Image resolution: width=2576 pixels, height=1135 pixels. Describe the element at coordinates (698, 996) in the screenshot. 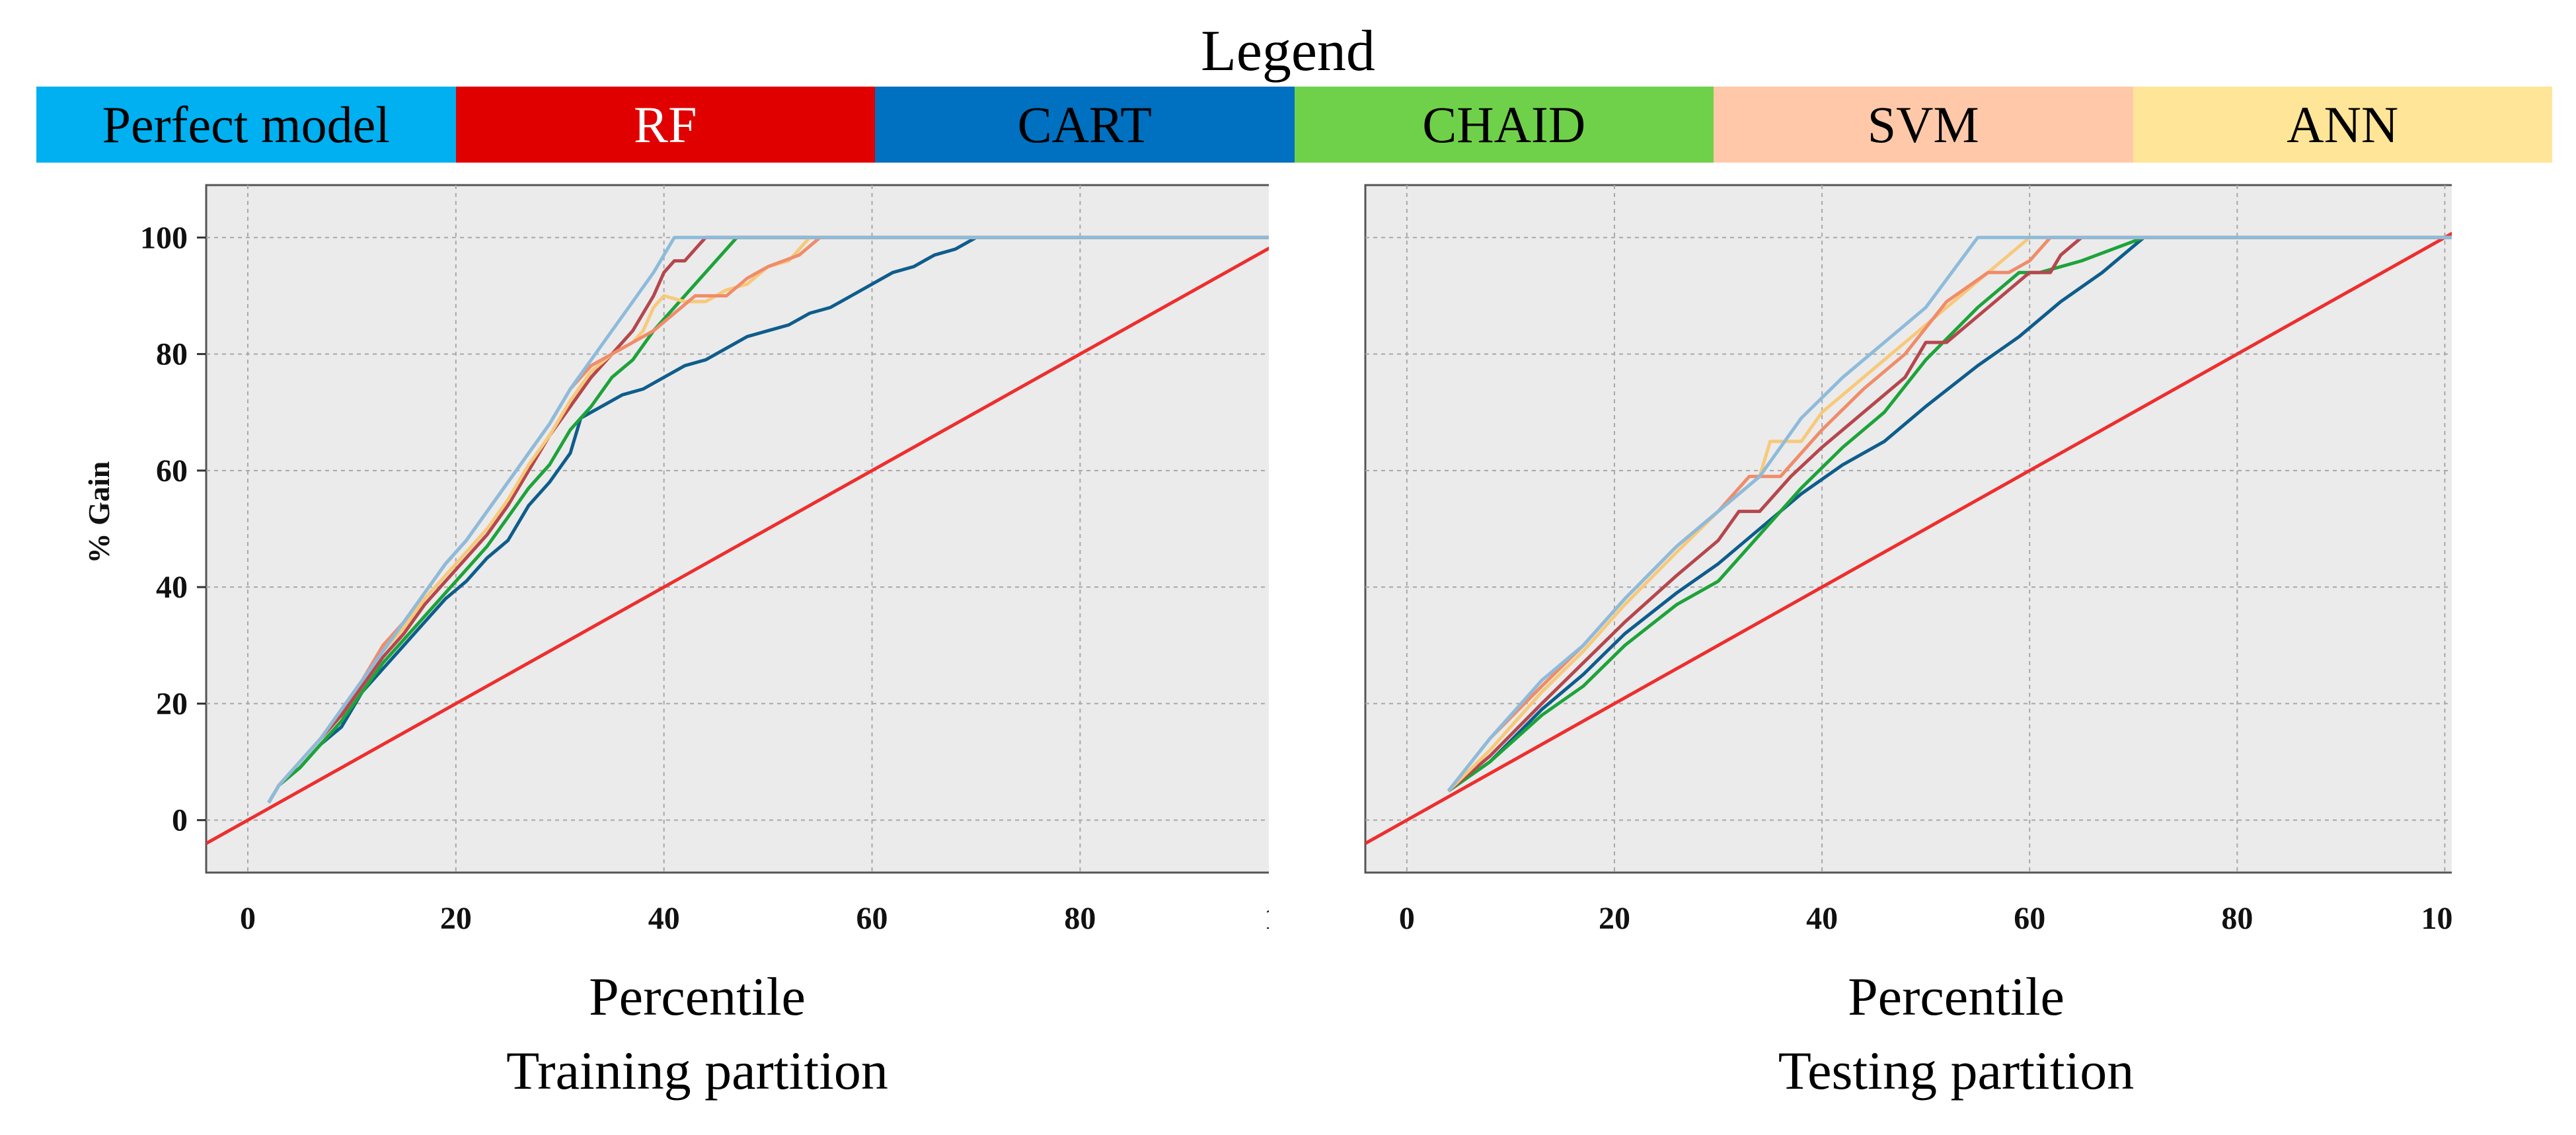

I see `training-xlabel: Percentile` at that location.